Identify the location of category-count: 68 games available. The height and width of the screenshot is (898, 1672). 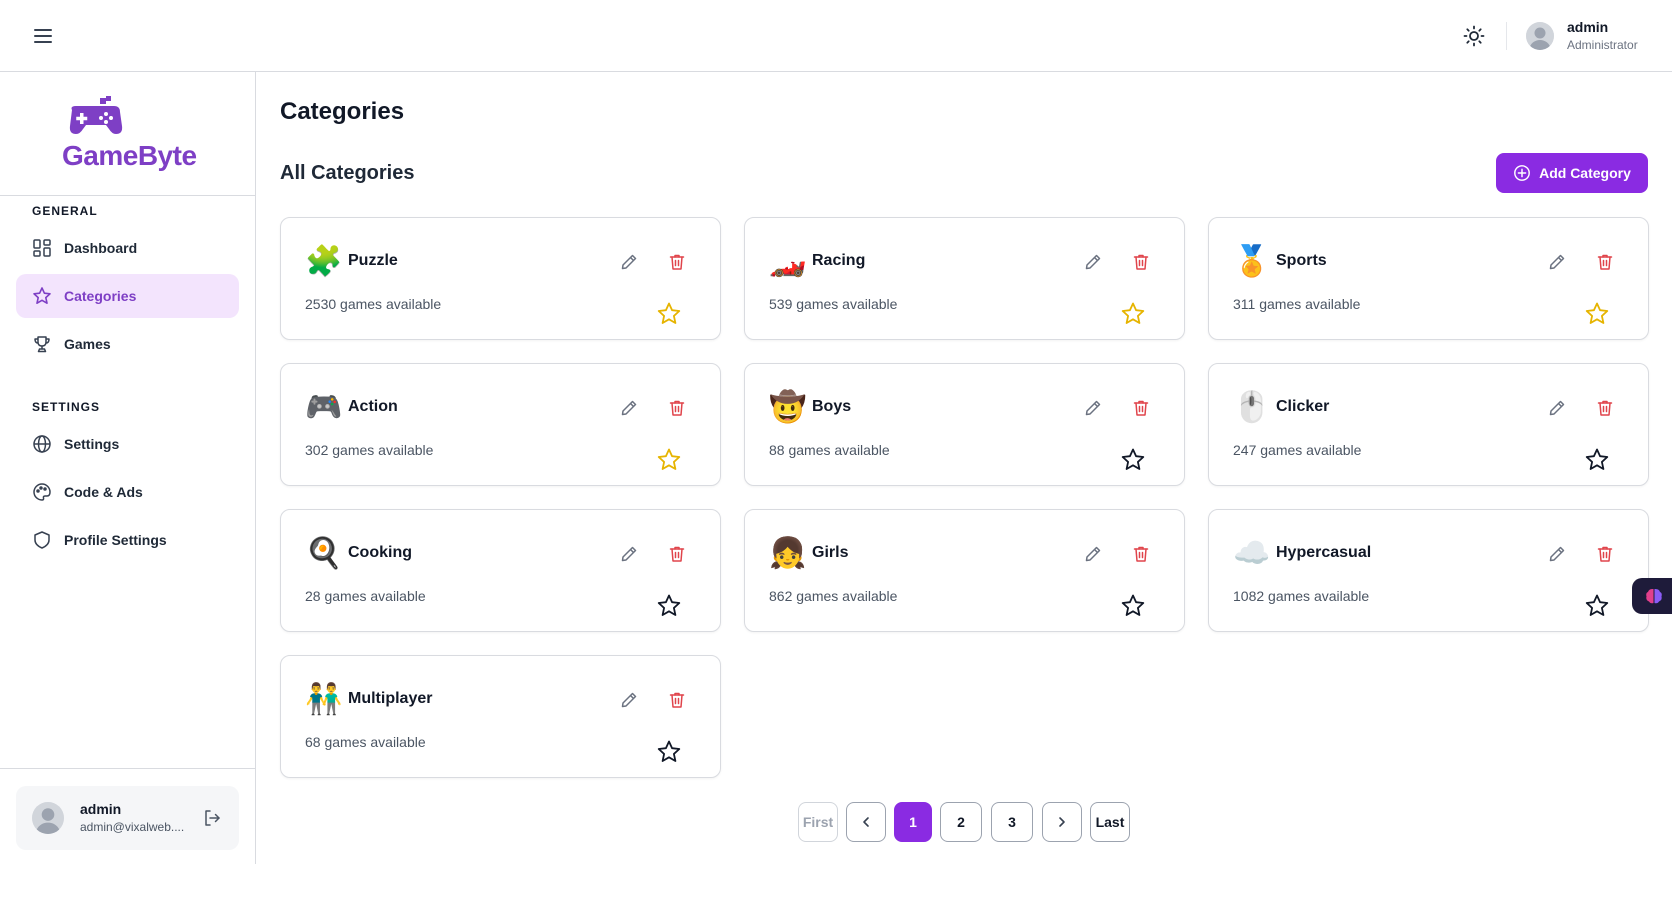
(365, 742).